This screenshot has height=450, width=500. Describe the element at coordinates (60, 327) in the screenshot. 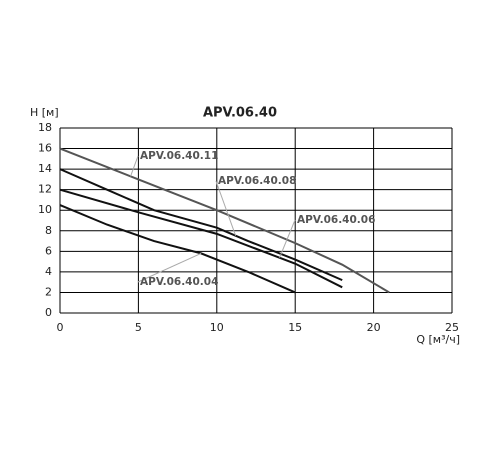

I see `x-tick-label: 0` at that location.